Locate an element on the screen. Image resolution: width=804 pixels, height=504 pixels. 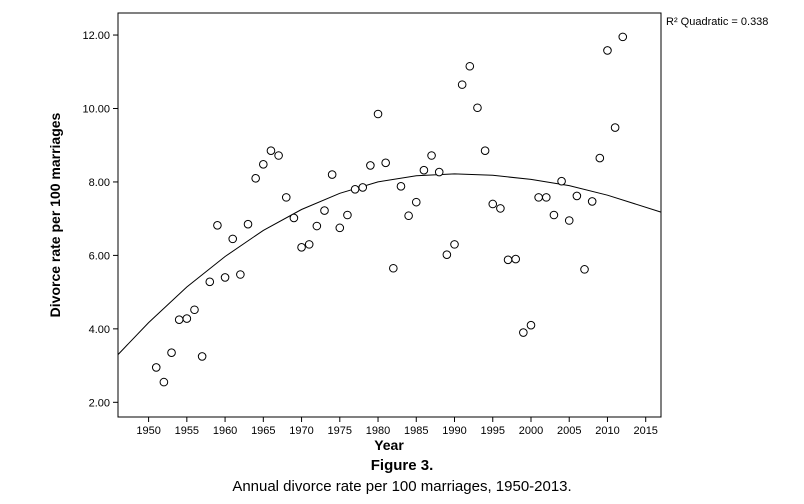
x-axis-title: Year is located at coordinates (389, 445).